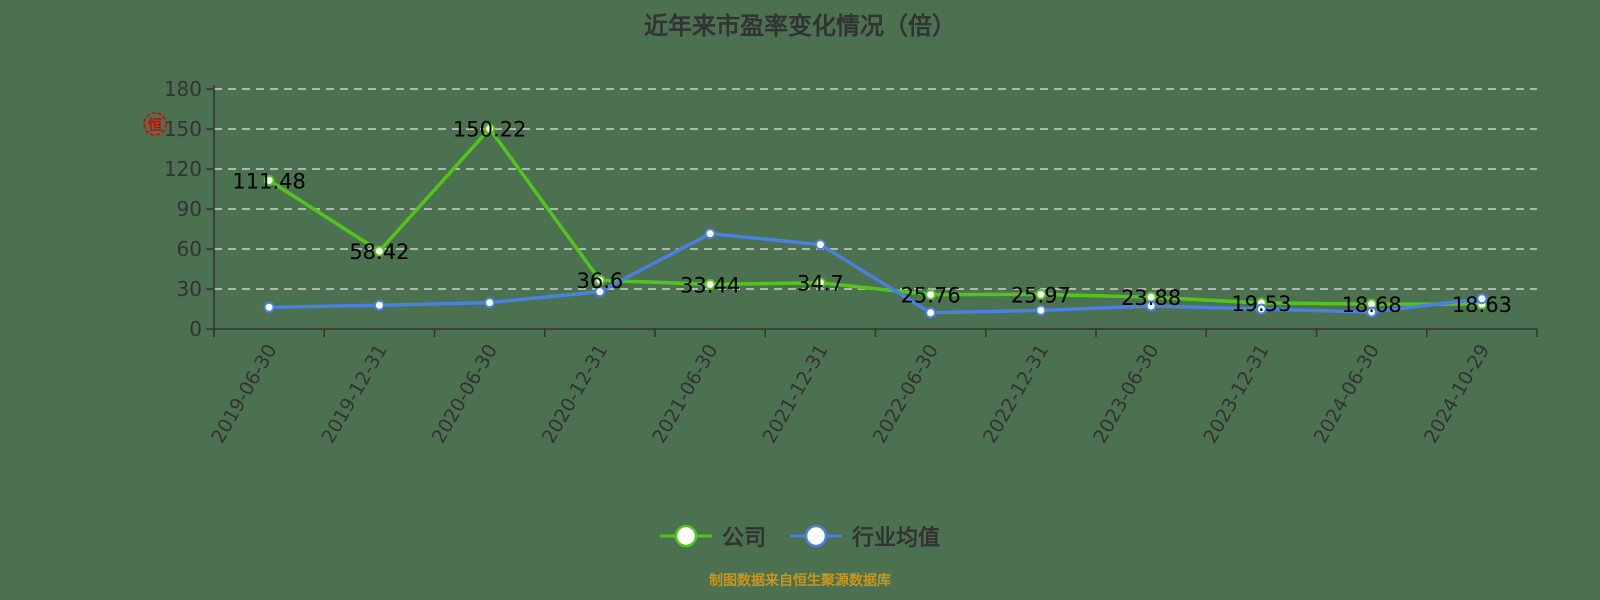  What do you see at coordinates (244, 394) in the screenshot?
I see `x-tick-label: 2019-06-30` at bounding box center [244, 394].